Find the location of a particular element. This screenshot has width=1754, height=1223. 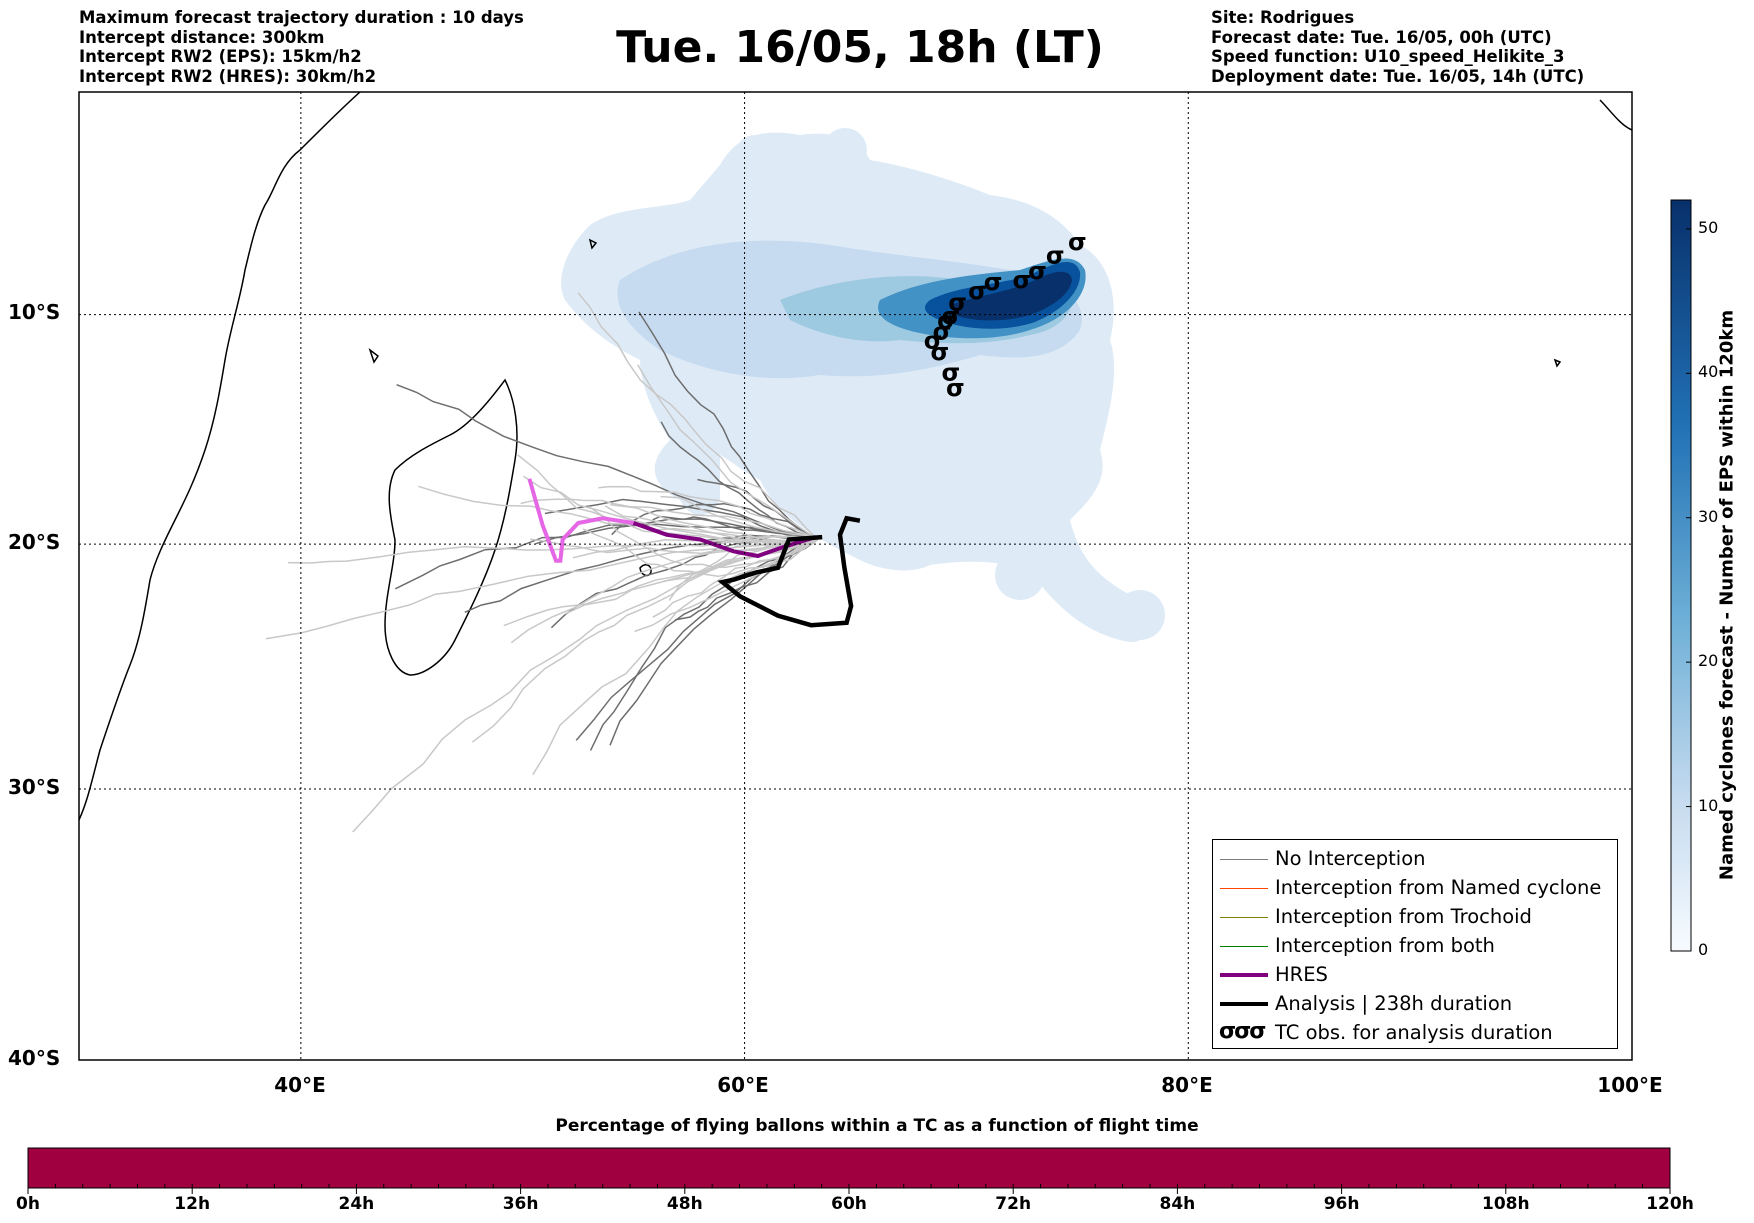

time-bar-ticks is located at coordinates (849, 1189).